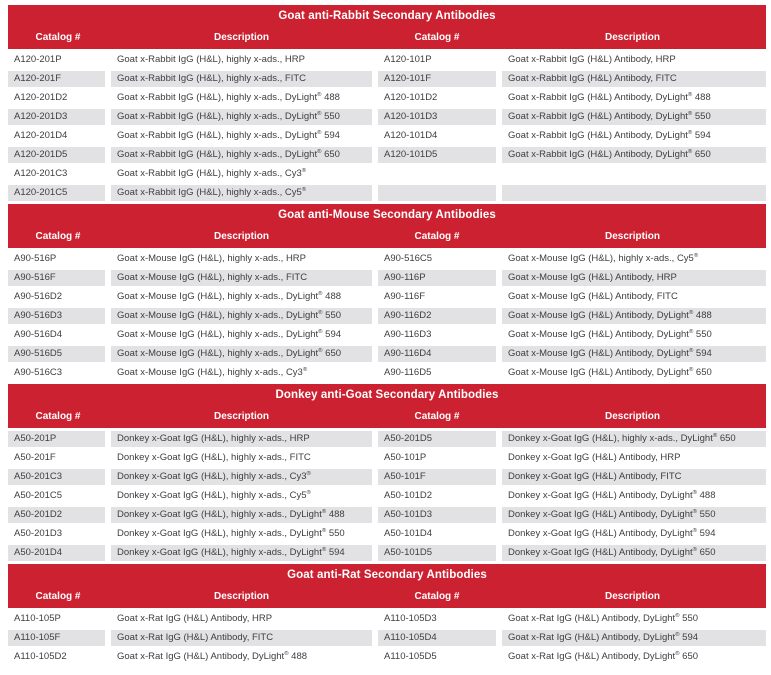  What do you see at coordinates (387, 575) in the screenshot?
I see `section-title: Goat anti-Rat Secondary Antibodies` at bounding box center [387, 575].